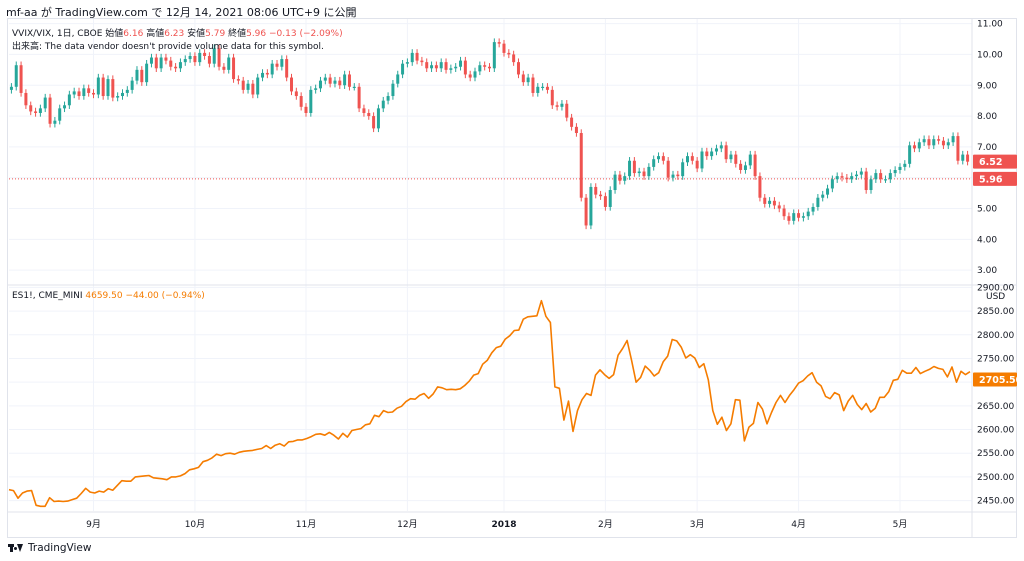  I want to click on footer-brand: TradingView, so click(49, 548).